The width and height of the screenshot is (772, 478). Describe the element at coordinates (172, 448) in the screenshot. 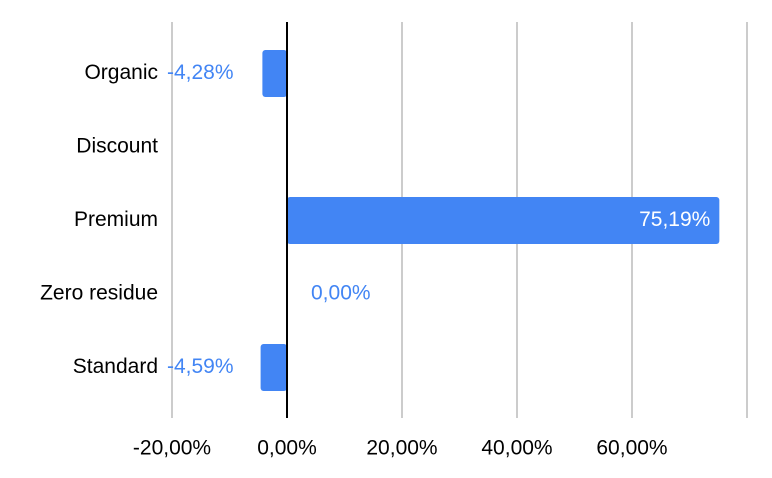

I see `x-tick-label: -20,00%` at that location.